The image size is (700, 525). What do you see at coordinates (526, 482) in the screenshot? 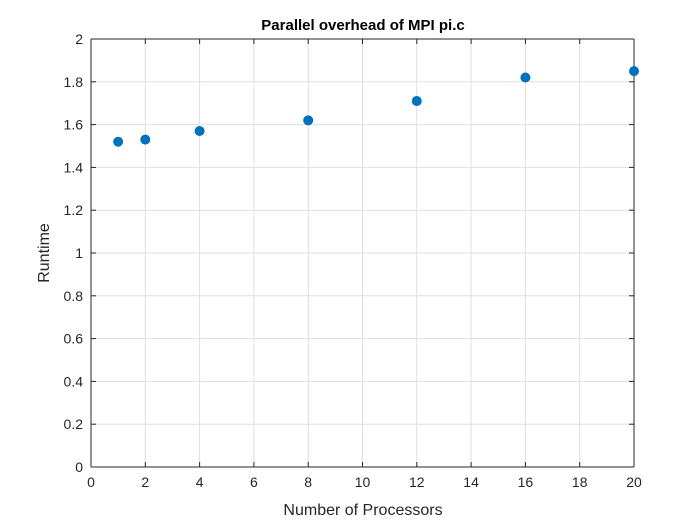
I see `x-tick-label: 16` at bounding box center [526, 482].